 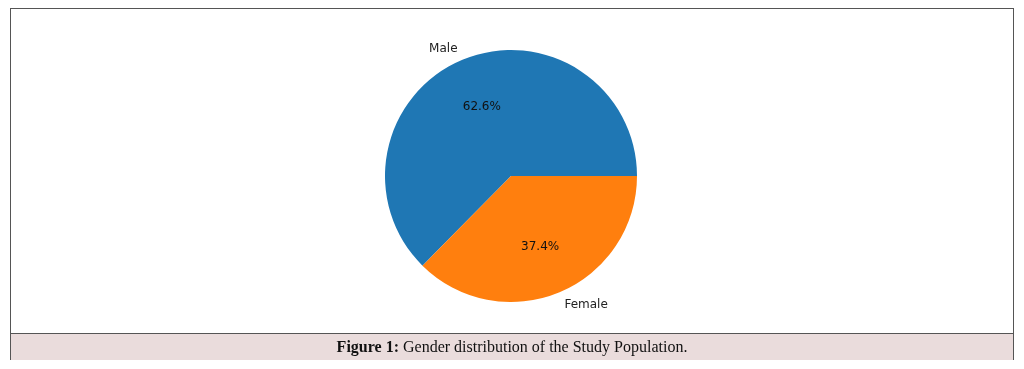 I want to click on data-label: 37.4%, so click(x=540, y=245).